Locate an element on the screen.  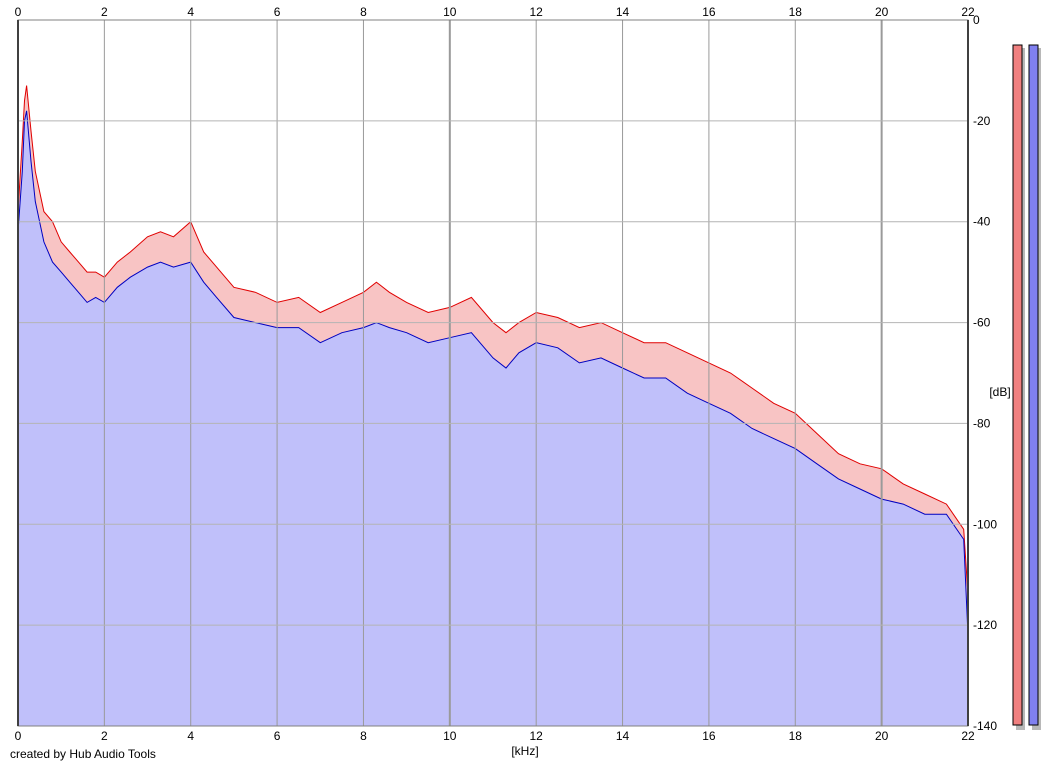
x-tick-label-bottom: 2 is located at coordinates (104, 736).